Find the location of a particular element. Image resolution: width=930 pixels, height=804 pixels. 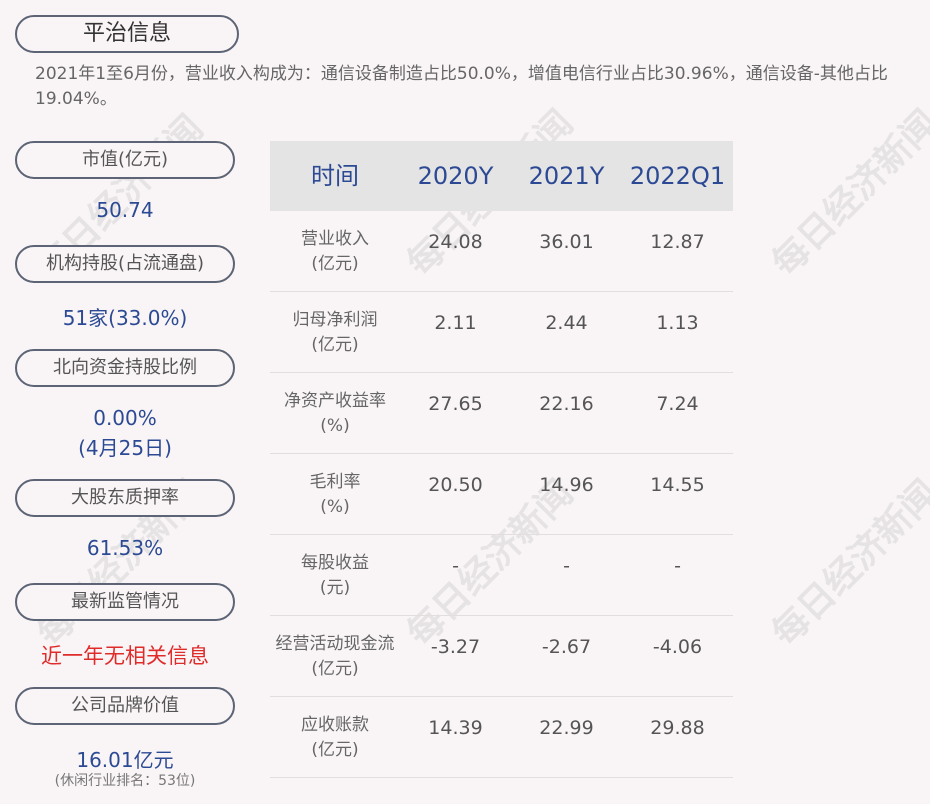

regulation-value: 近一年无相关信息 is located at coordinates (125, 656).